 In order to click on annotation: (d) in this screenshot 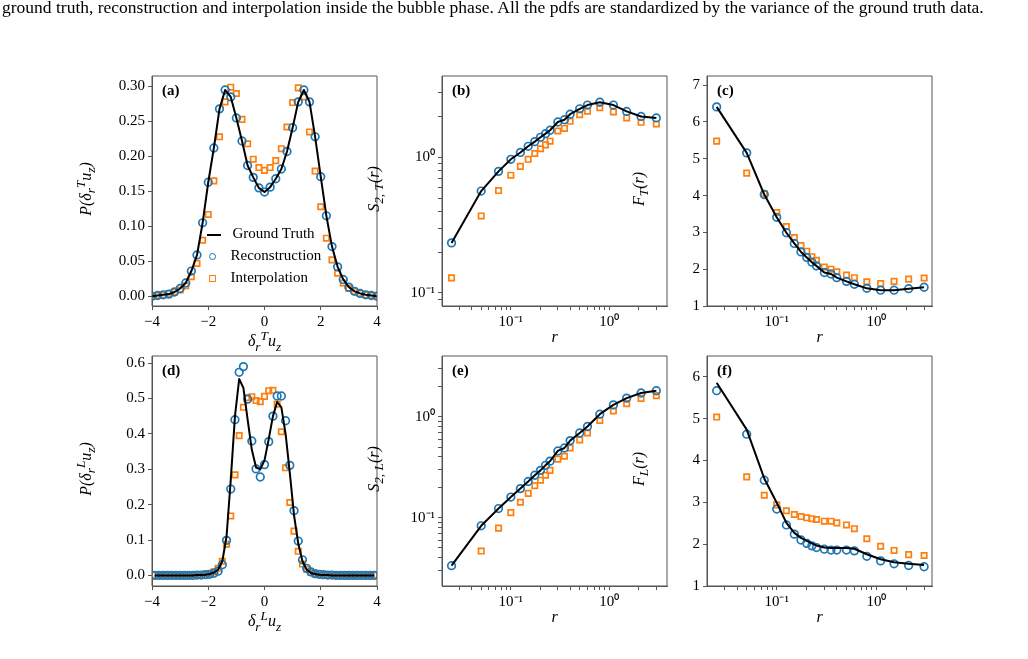, I will do `click(171, 371)`.